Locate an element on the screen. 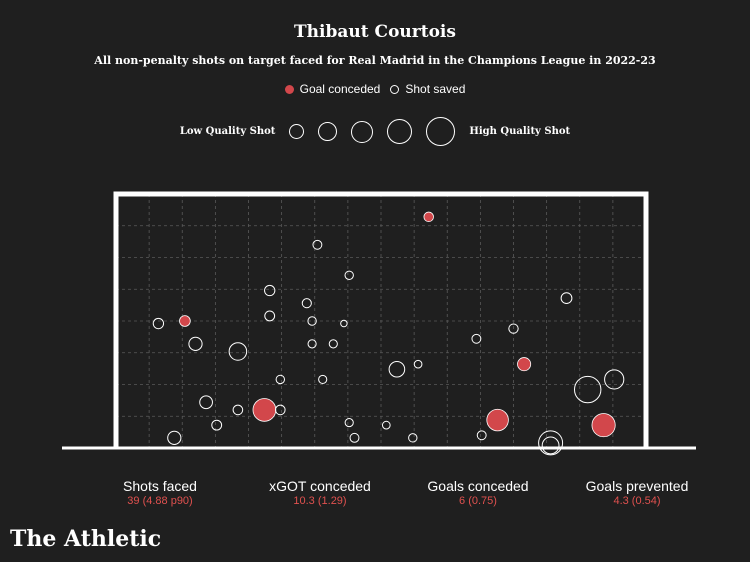 The width and height of the screenshot is (750, 562). low-quality-label: Low Quality Shot is located at coordinates (227, 131).